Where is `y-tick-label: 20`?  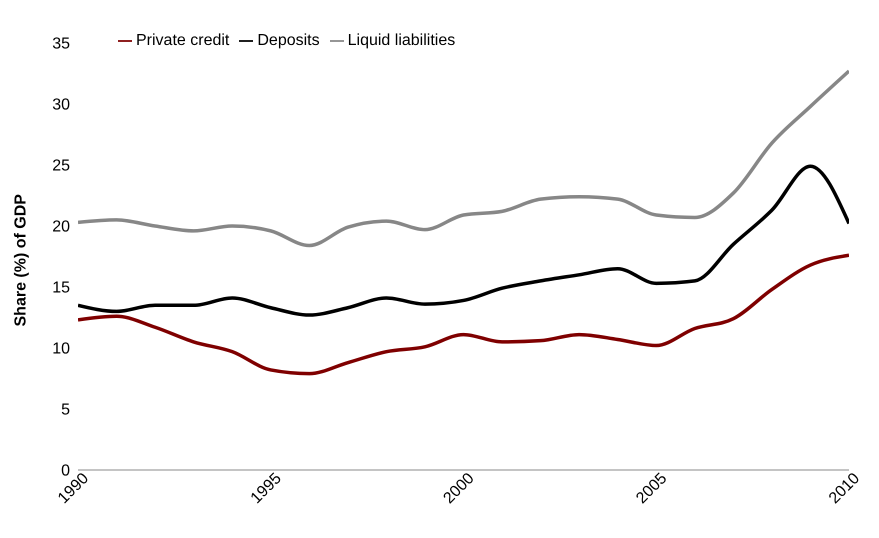
y-tick-label: 20 is located at coordinates (61, 227).